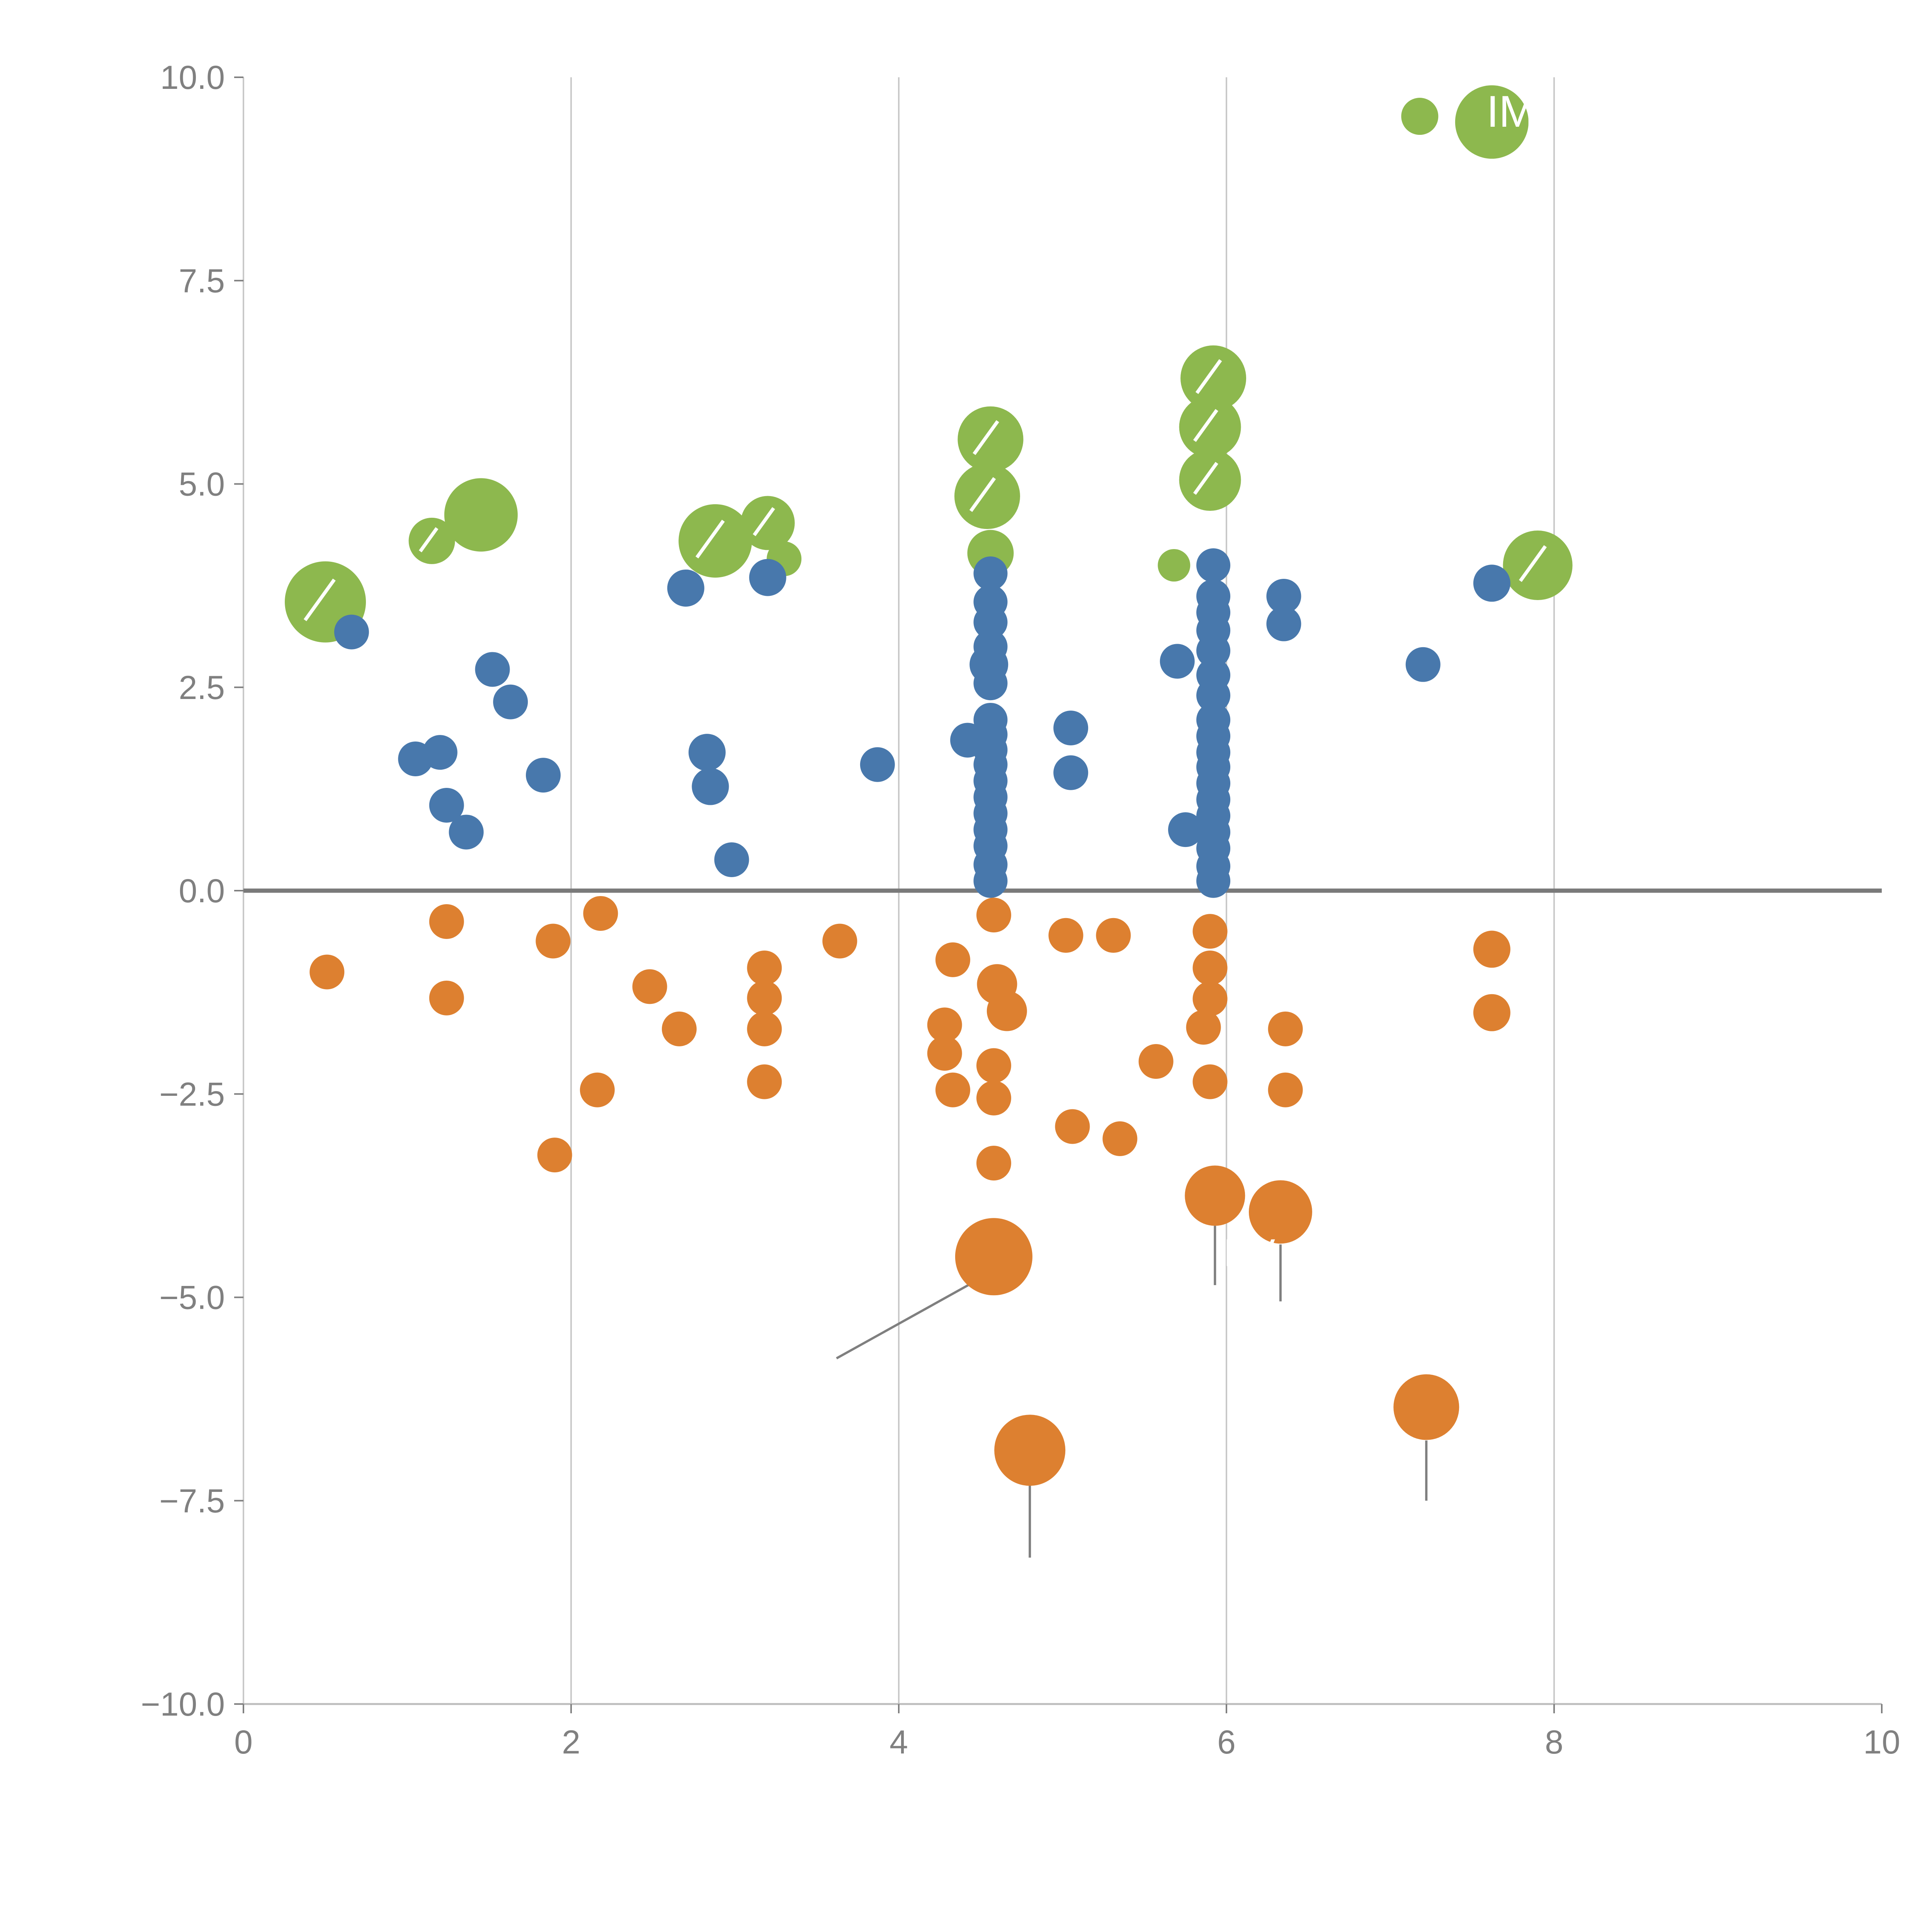  Describe the element at coordinates (1882, 1742) in the screenshot. I see `x-tick-label: 10` at that location.